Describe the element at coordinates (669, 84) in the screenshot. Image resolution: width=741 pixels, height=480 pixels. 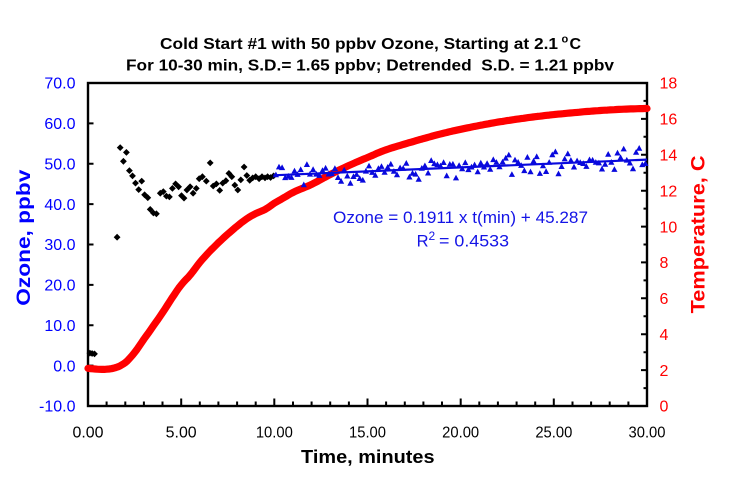
I see `svg-text: 18` at that location.